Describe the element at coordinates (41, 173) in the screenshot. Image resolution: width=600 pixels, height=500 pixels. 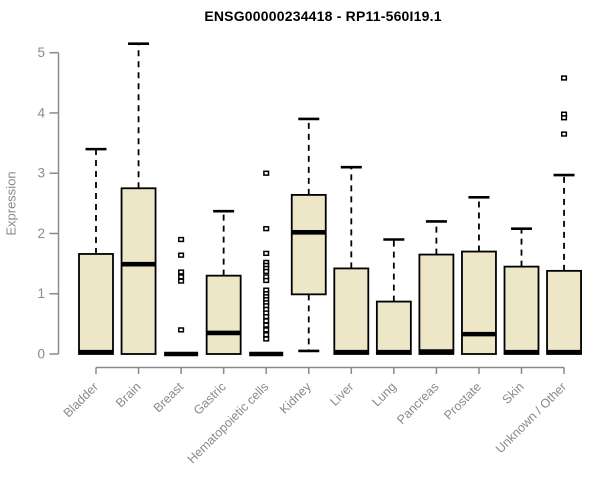
I see `y-tick-label: 3` at that location.